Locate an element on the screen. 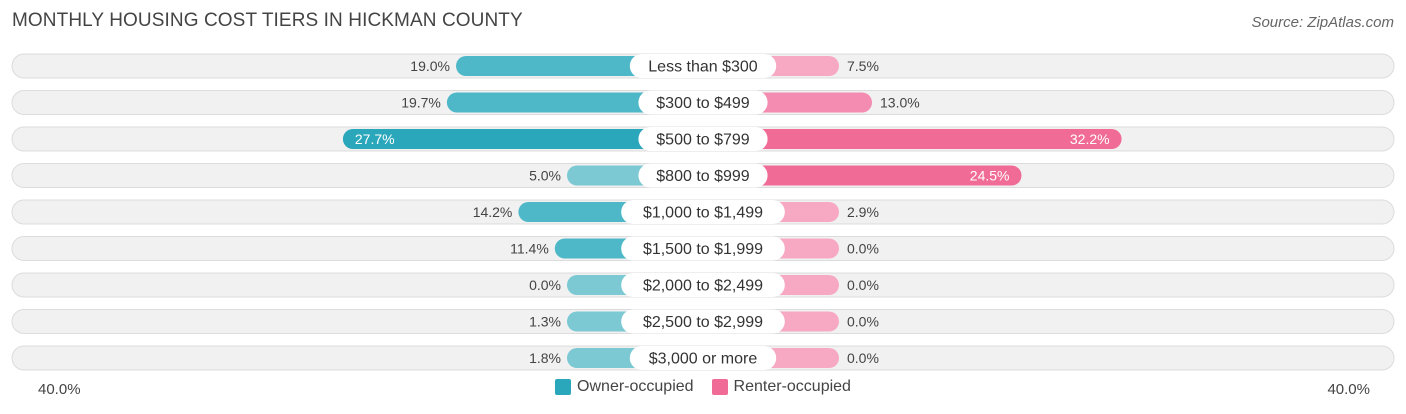 The height and width of the screenshot is (414, 1406). category-label: $2,000 to $2,499 is located at coordinates (703, 286).